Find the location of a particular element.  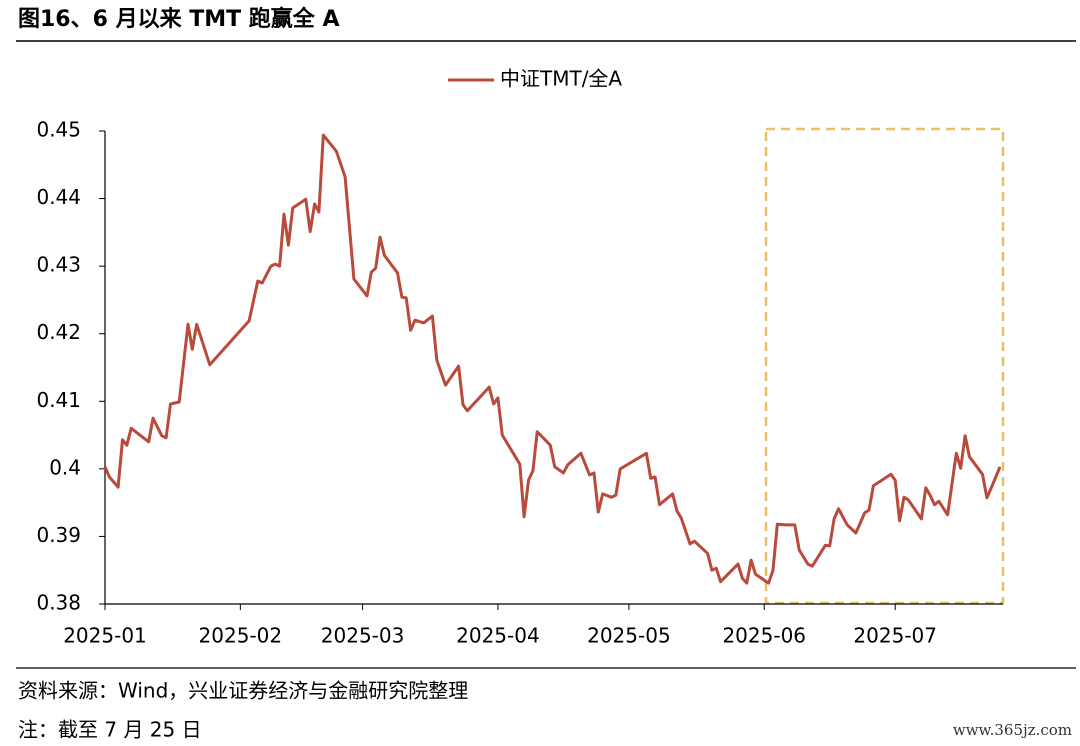

footnote: 注：截至 7 月 25 日 is located at coordinates (110, 730).